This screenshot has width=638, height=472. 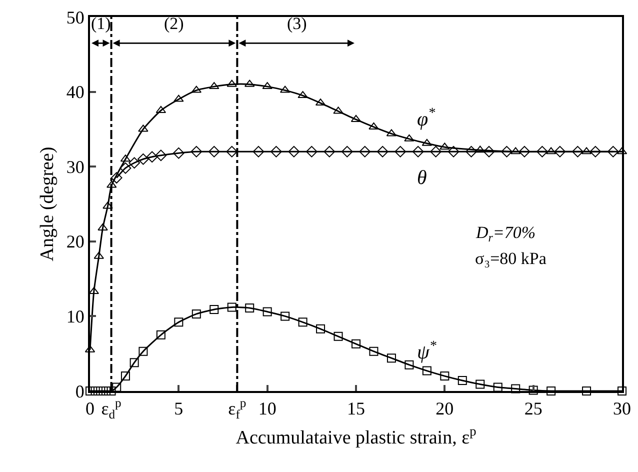 What do you see at coordinates (426, 351) in the screenshot?
I see `annotation: ψ$^{*}$` at bounding box center [426, 351].